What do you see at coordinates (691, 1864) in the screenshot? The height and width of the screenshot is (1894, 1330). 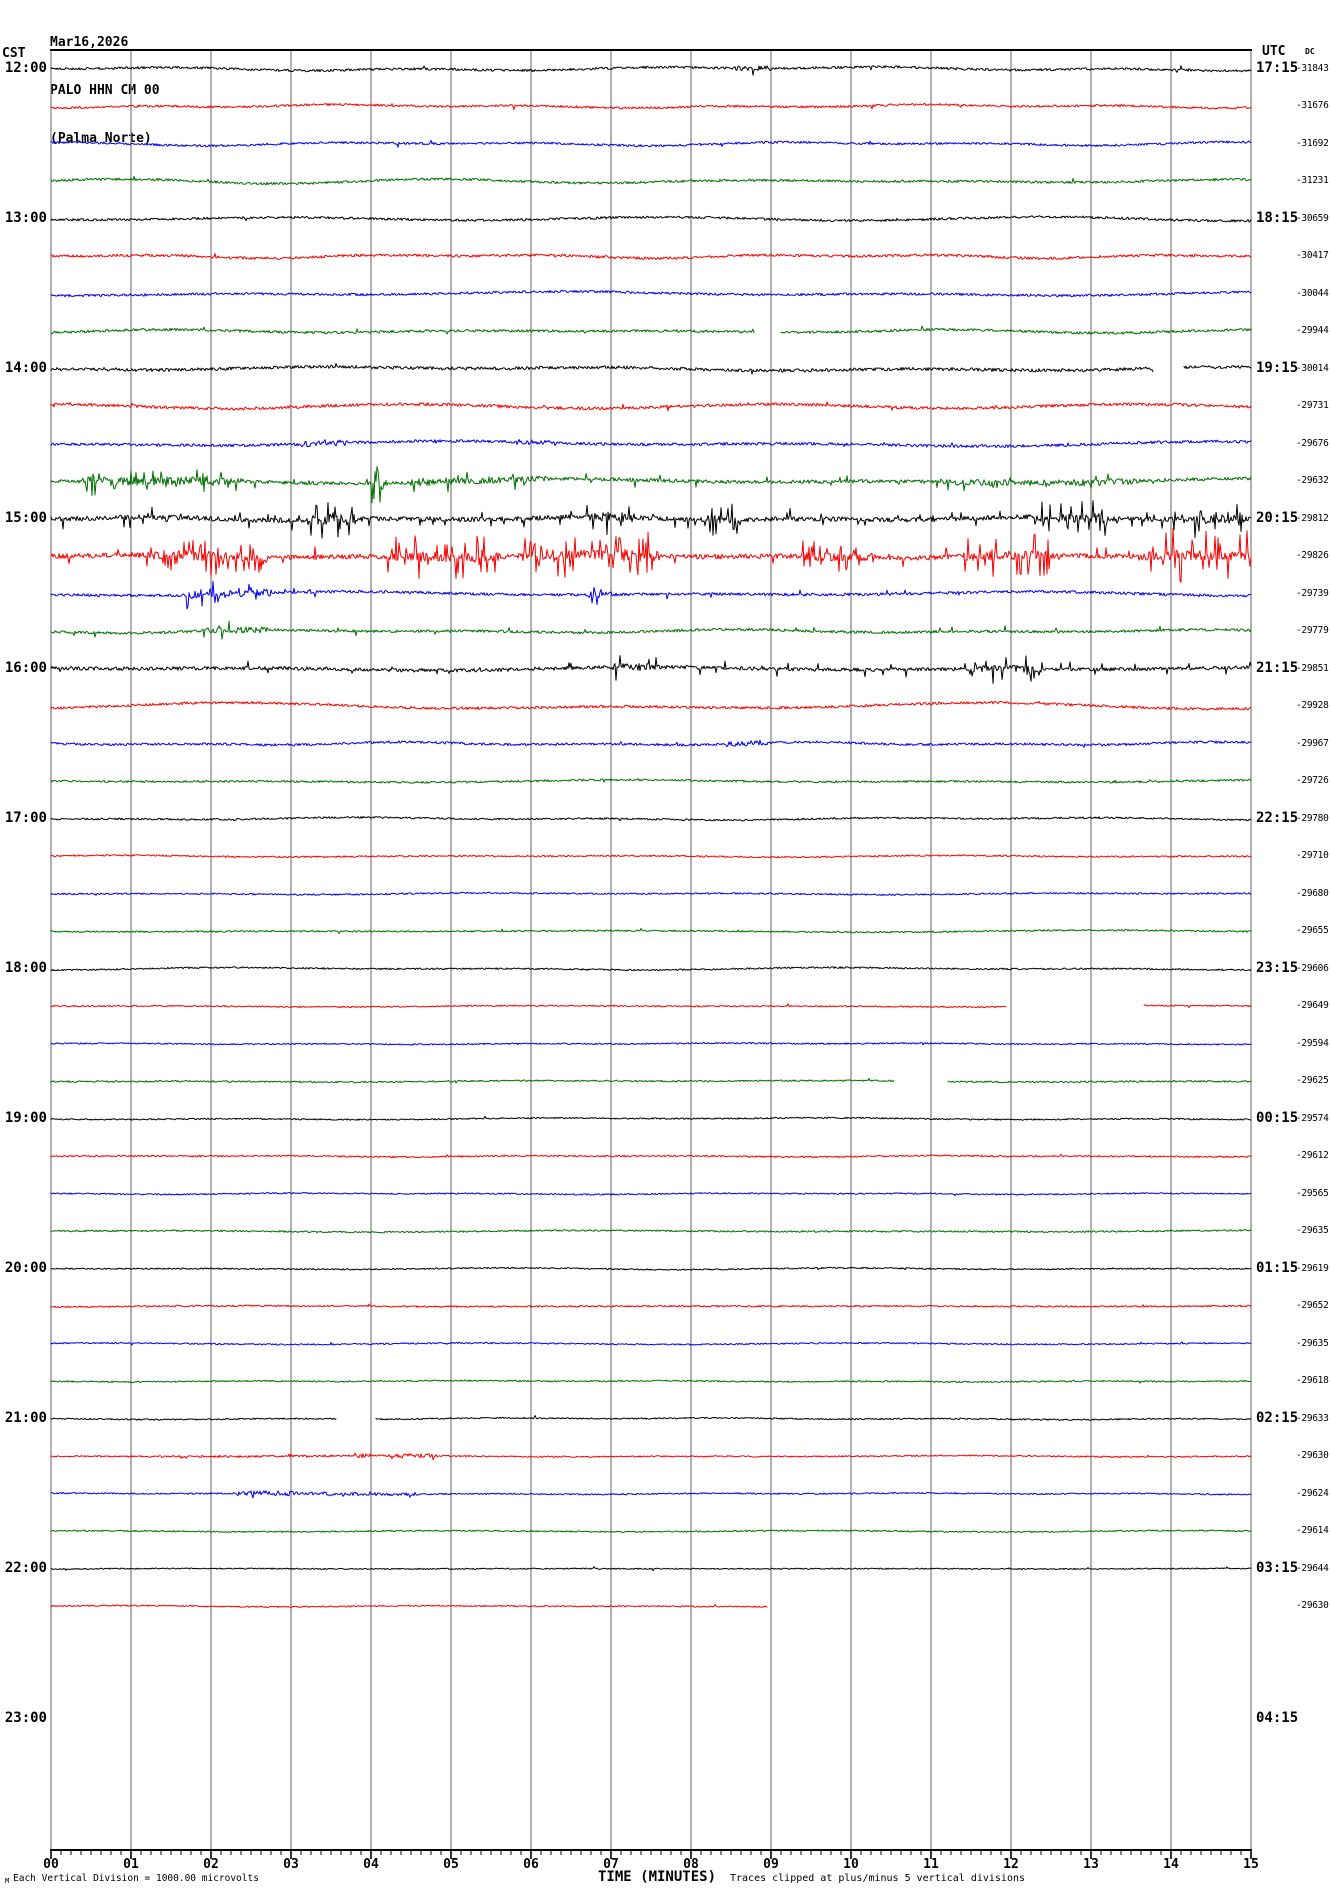 I see `x-axis-tick-label: 08` at bounding box center [691, 1864].